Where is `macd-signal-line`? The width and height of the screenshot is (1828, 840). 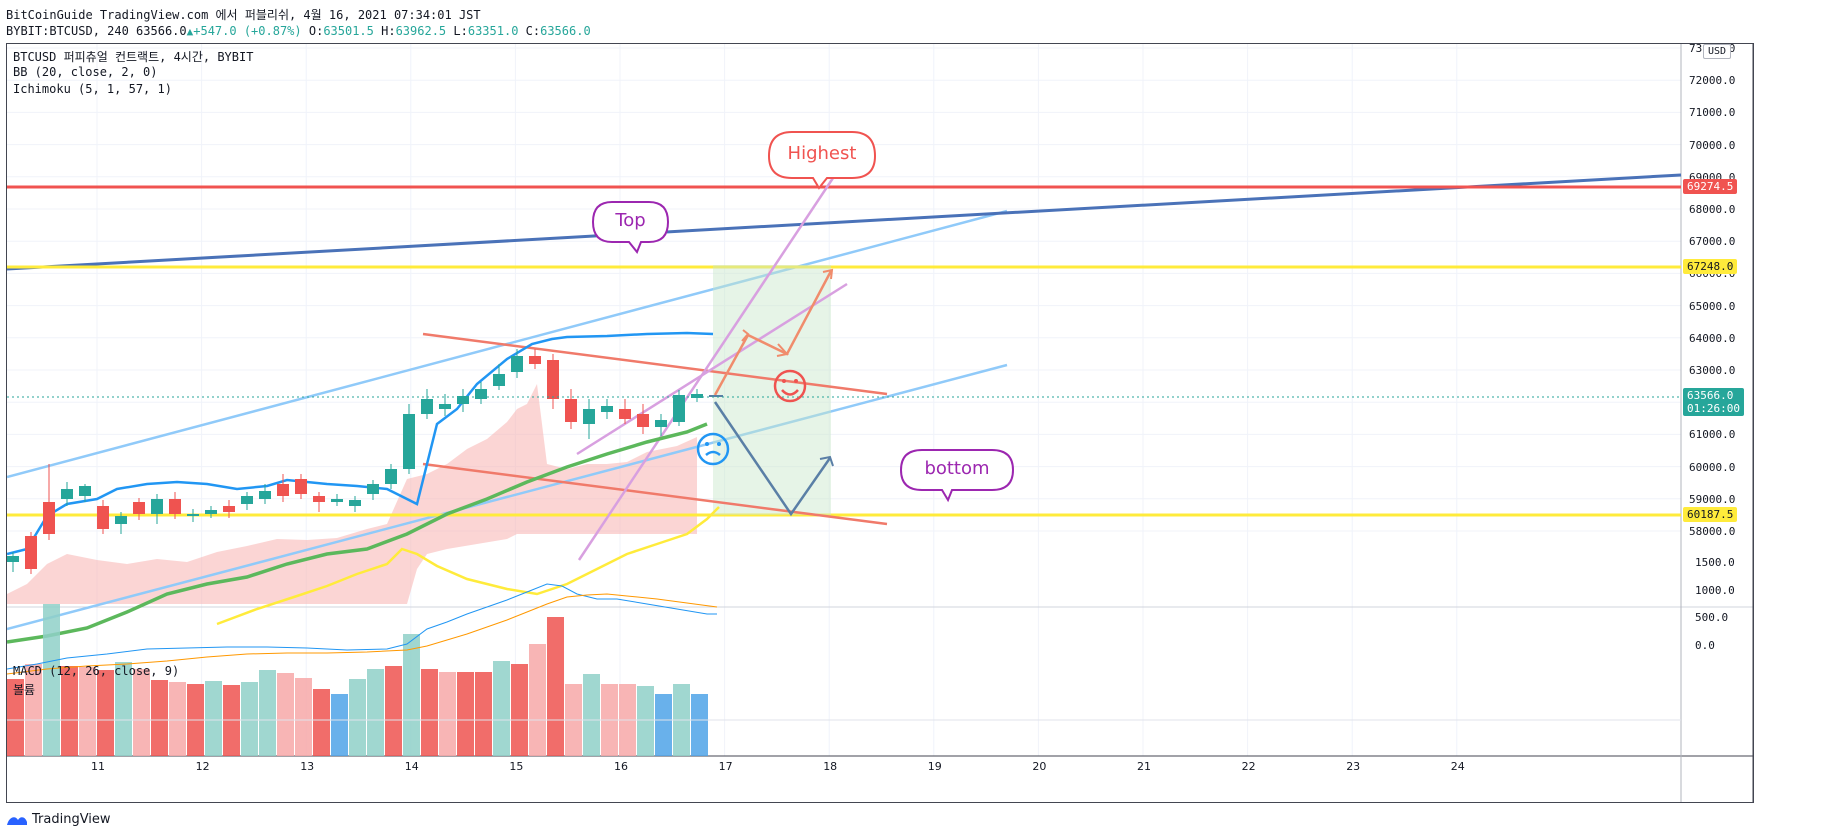 macd-signal-line is located at coordinates (362, 634).